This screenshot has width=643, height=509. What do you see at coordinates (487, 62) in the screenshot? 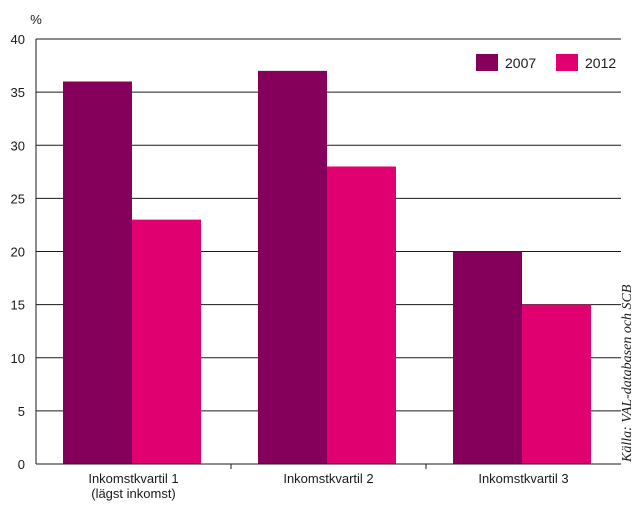
I see `legend-swatch-2007` at bounding box center [487, 62].